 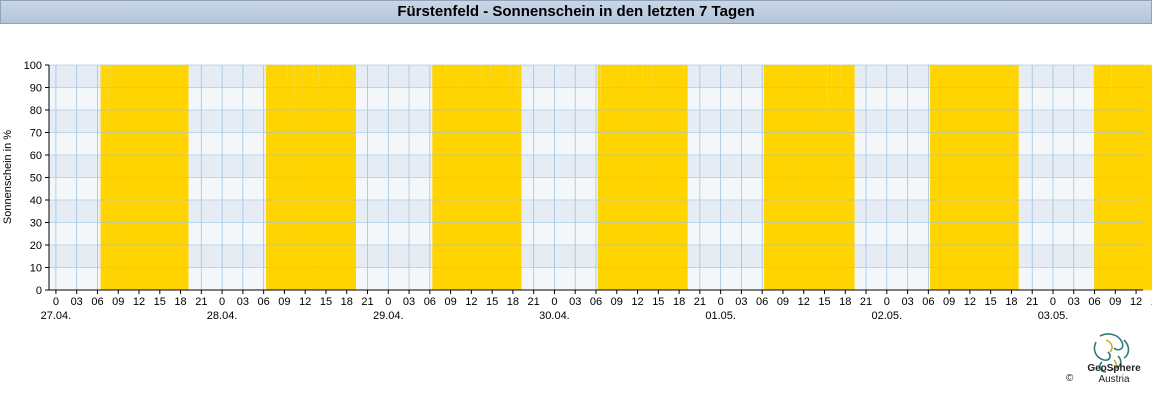 What do you see at coordinates (8, 177) in the screenshot?
I see `y-axis-label: Sonnenschein in %` at bounding box center [8, 177].